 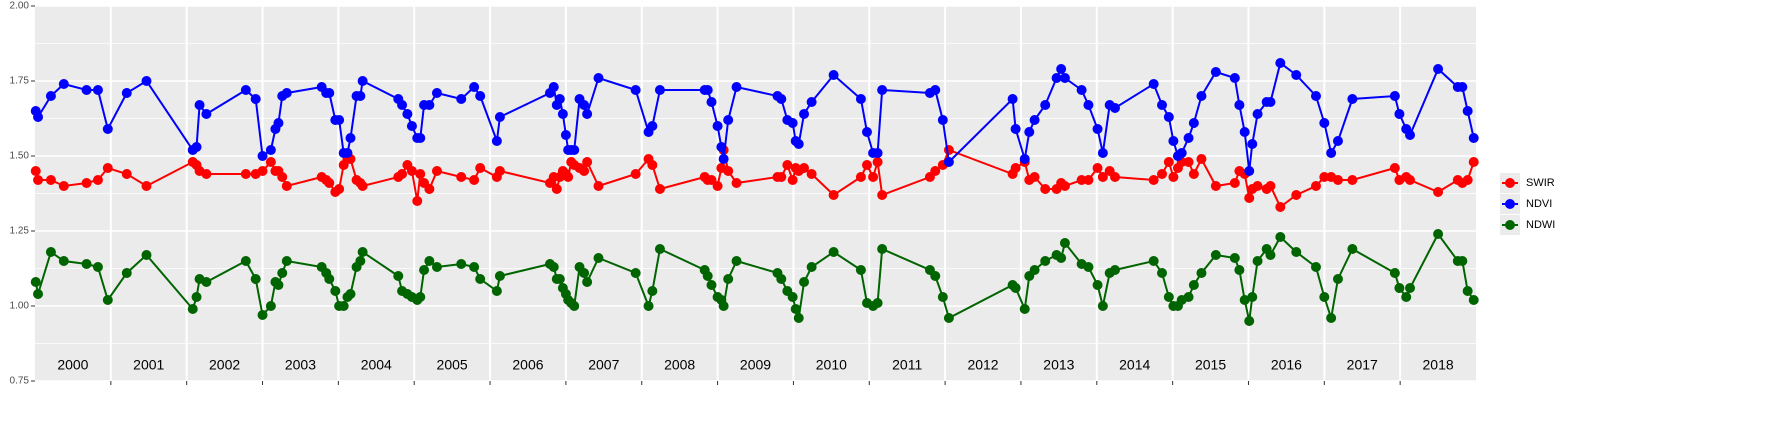 What do you see at coordinates (20, 156) in the screenshot?
I see `y-tick-label: 1.50` at bounding box center [20, 156].